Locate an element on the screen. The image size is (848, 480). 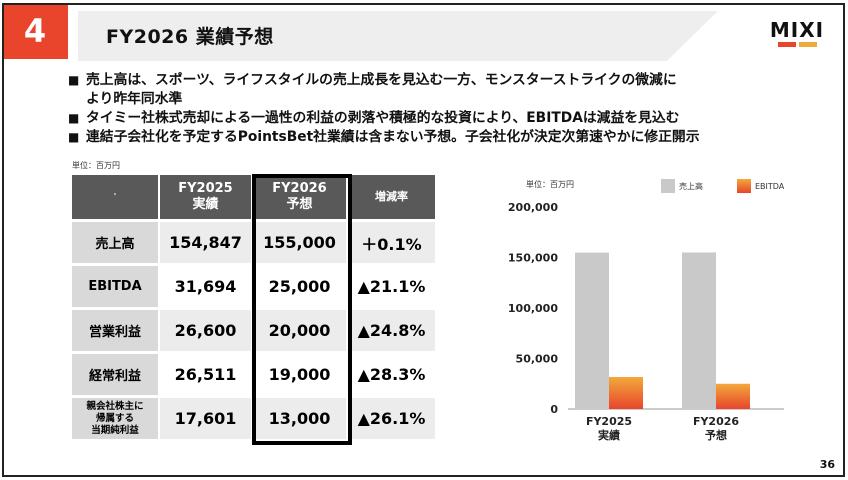
page-number: 36 is located at coordinates (827, 464).